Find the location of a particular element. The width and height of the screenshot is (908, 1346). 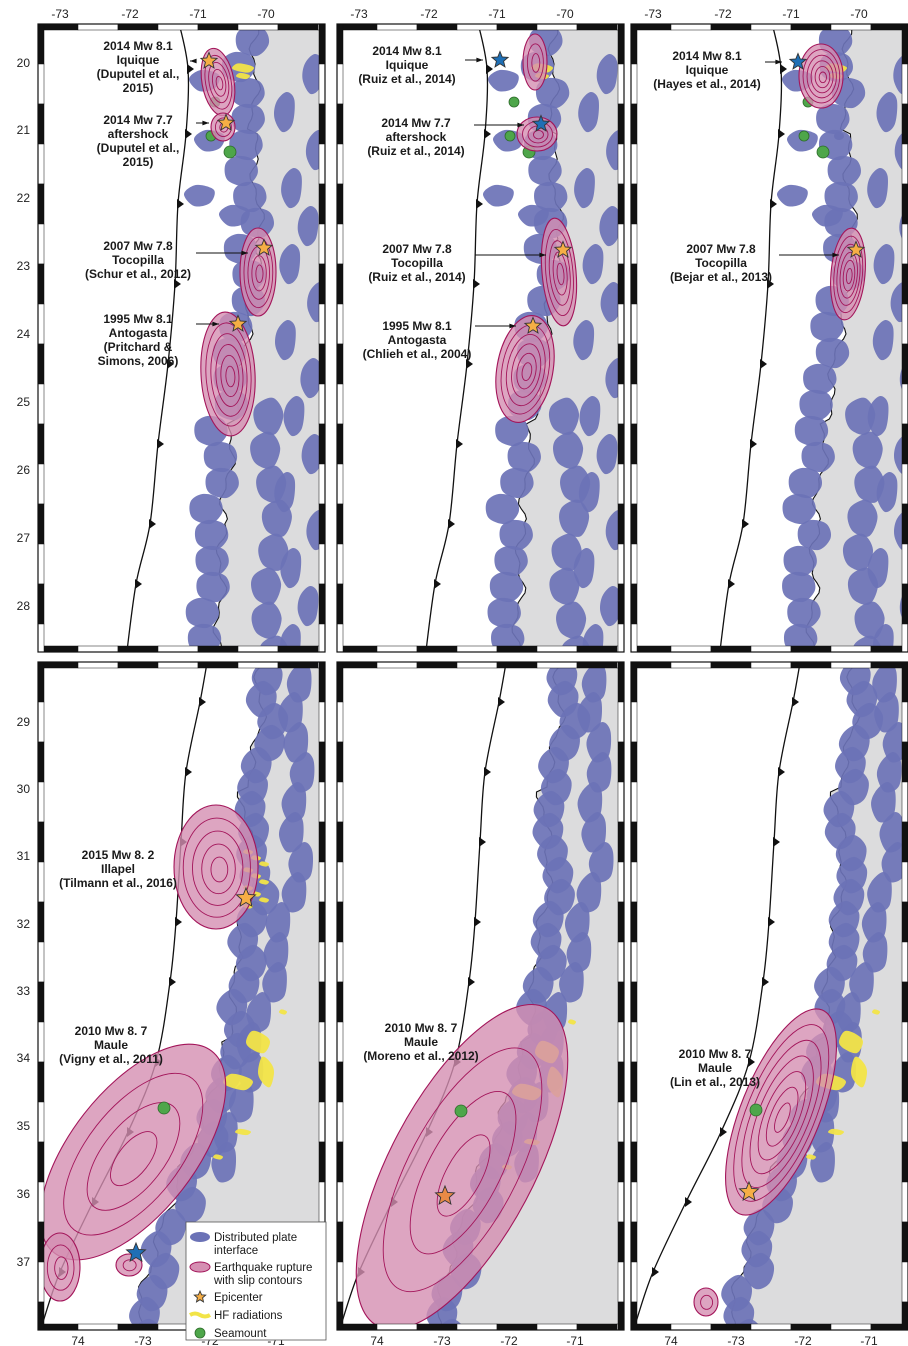

longitude-tick-label: 74 is located at coordinates (671, 1340).